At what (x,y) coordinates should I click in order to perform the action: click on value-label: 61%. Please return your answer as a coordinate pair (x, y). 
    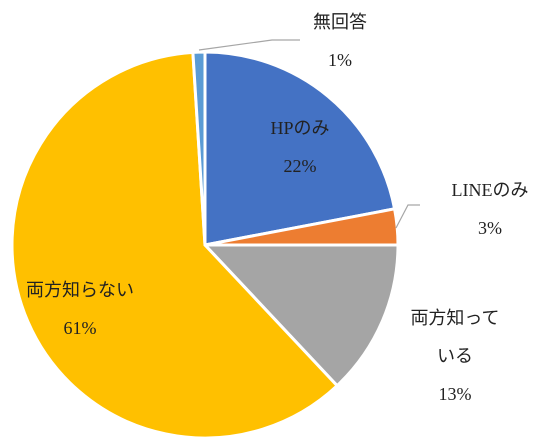
    Looking at the image, I should click on (80, 328).